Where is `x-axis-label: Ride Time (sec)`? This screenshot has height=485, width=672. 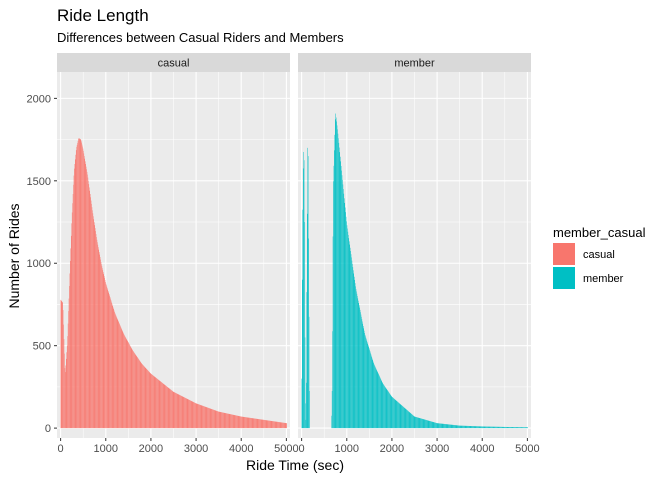
x-axis-label: Ride Time (sec) is located at coordinates (295, 465).